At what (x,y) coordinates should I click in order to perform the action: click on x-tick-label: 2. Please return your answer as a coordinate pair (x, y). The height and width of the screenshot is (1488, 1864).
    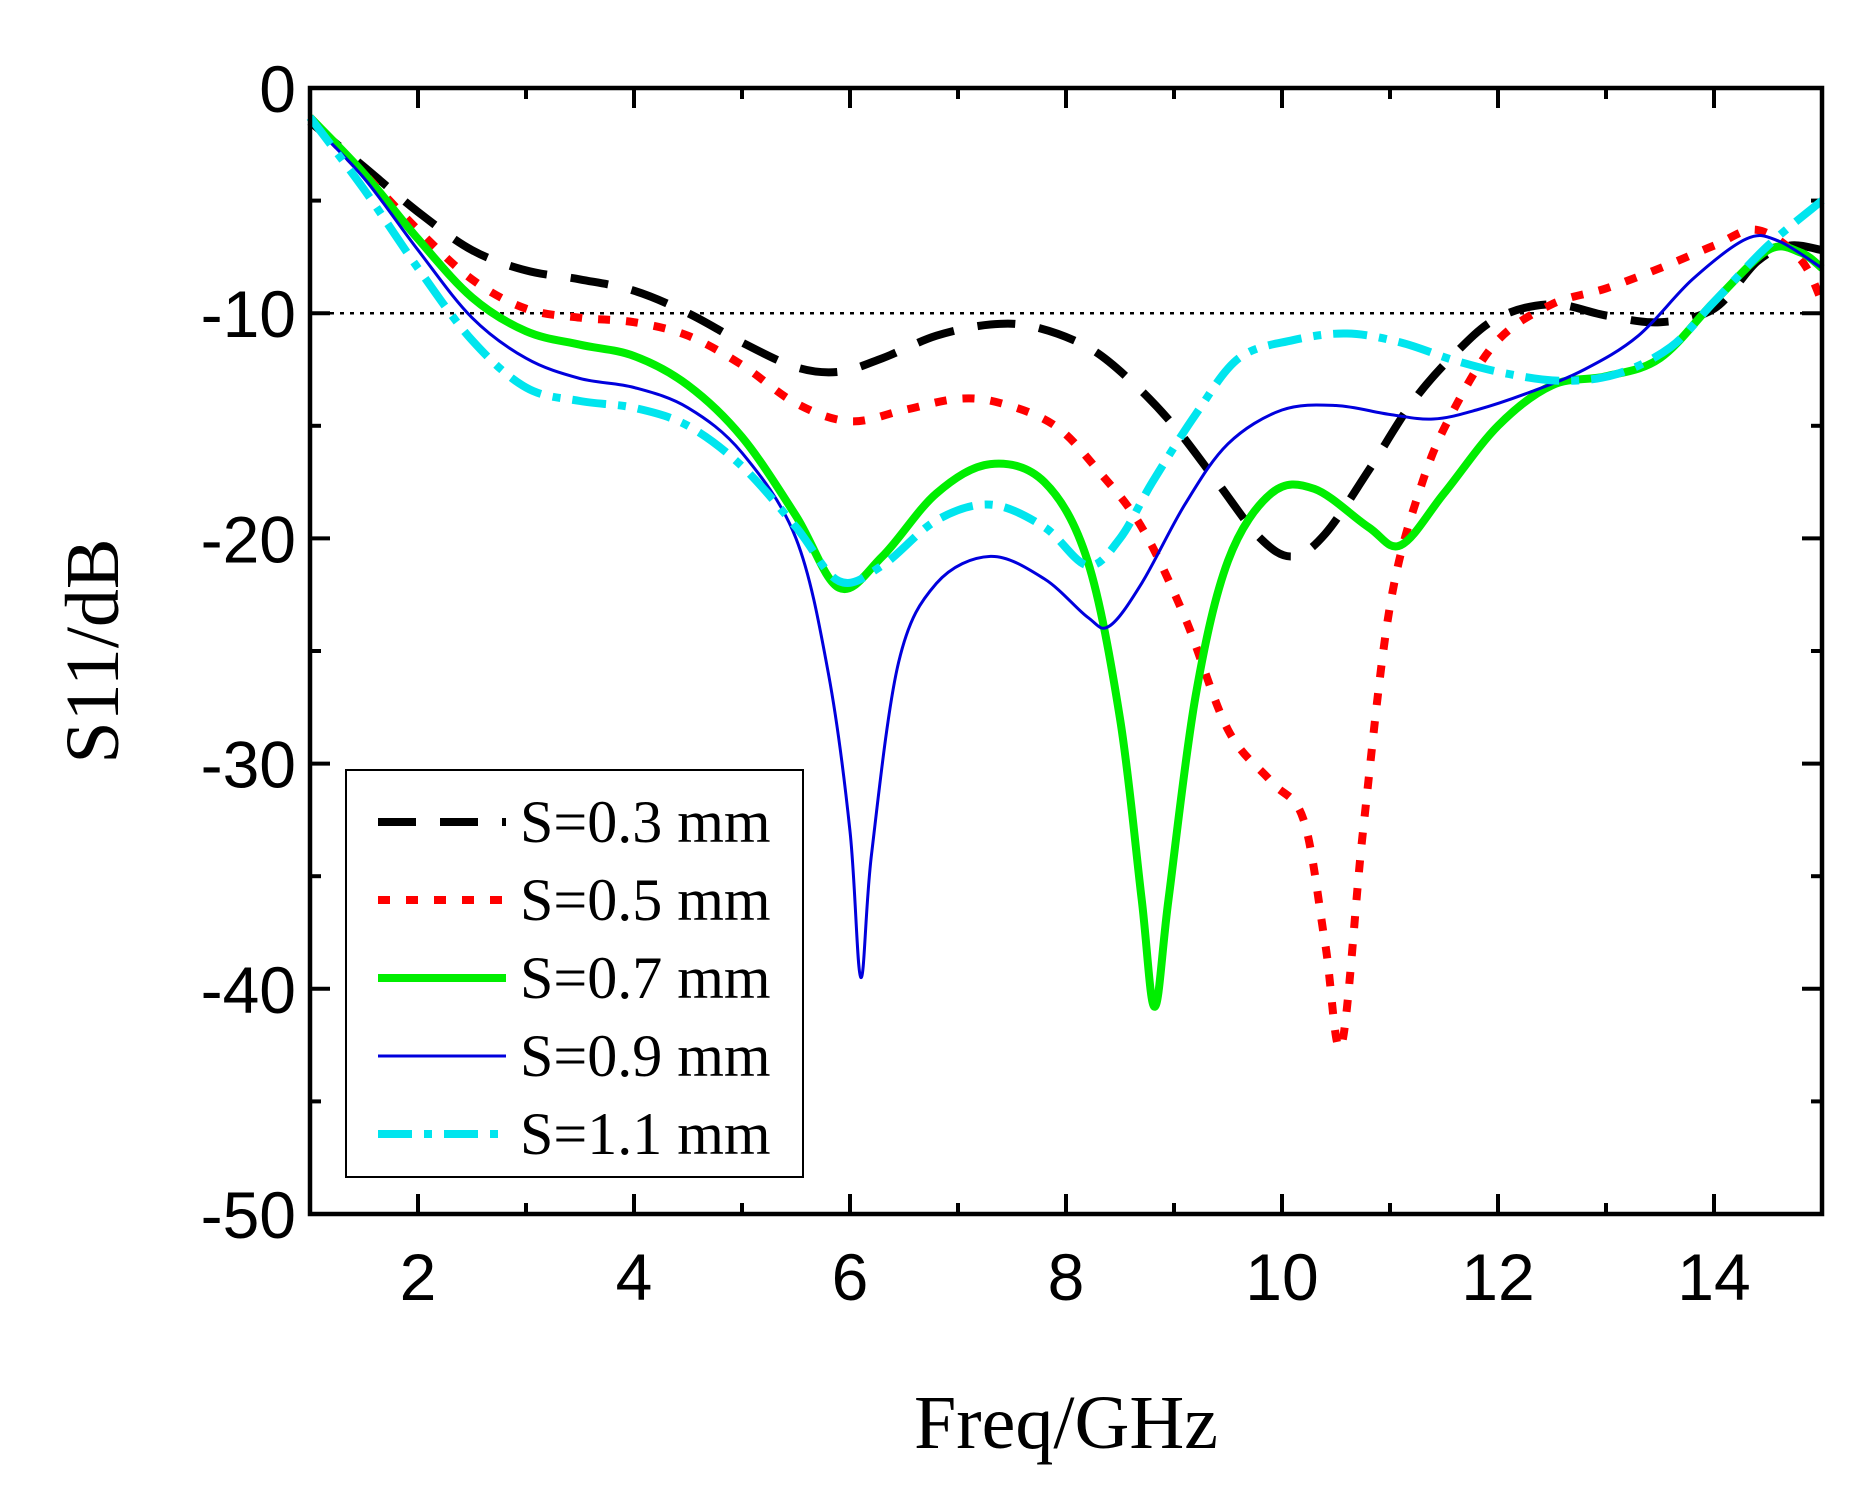
    Looking at the image, I should click on (418, 1277).